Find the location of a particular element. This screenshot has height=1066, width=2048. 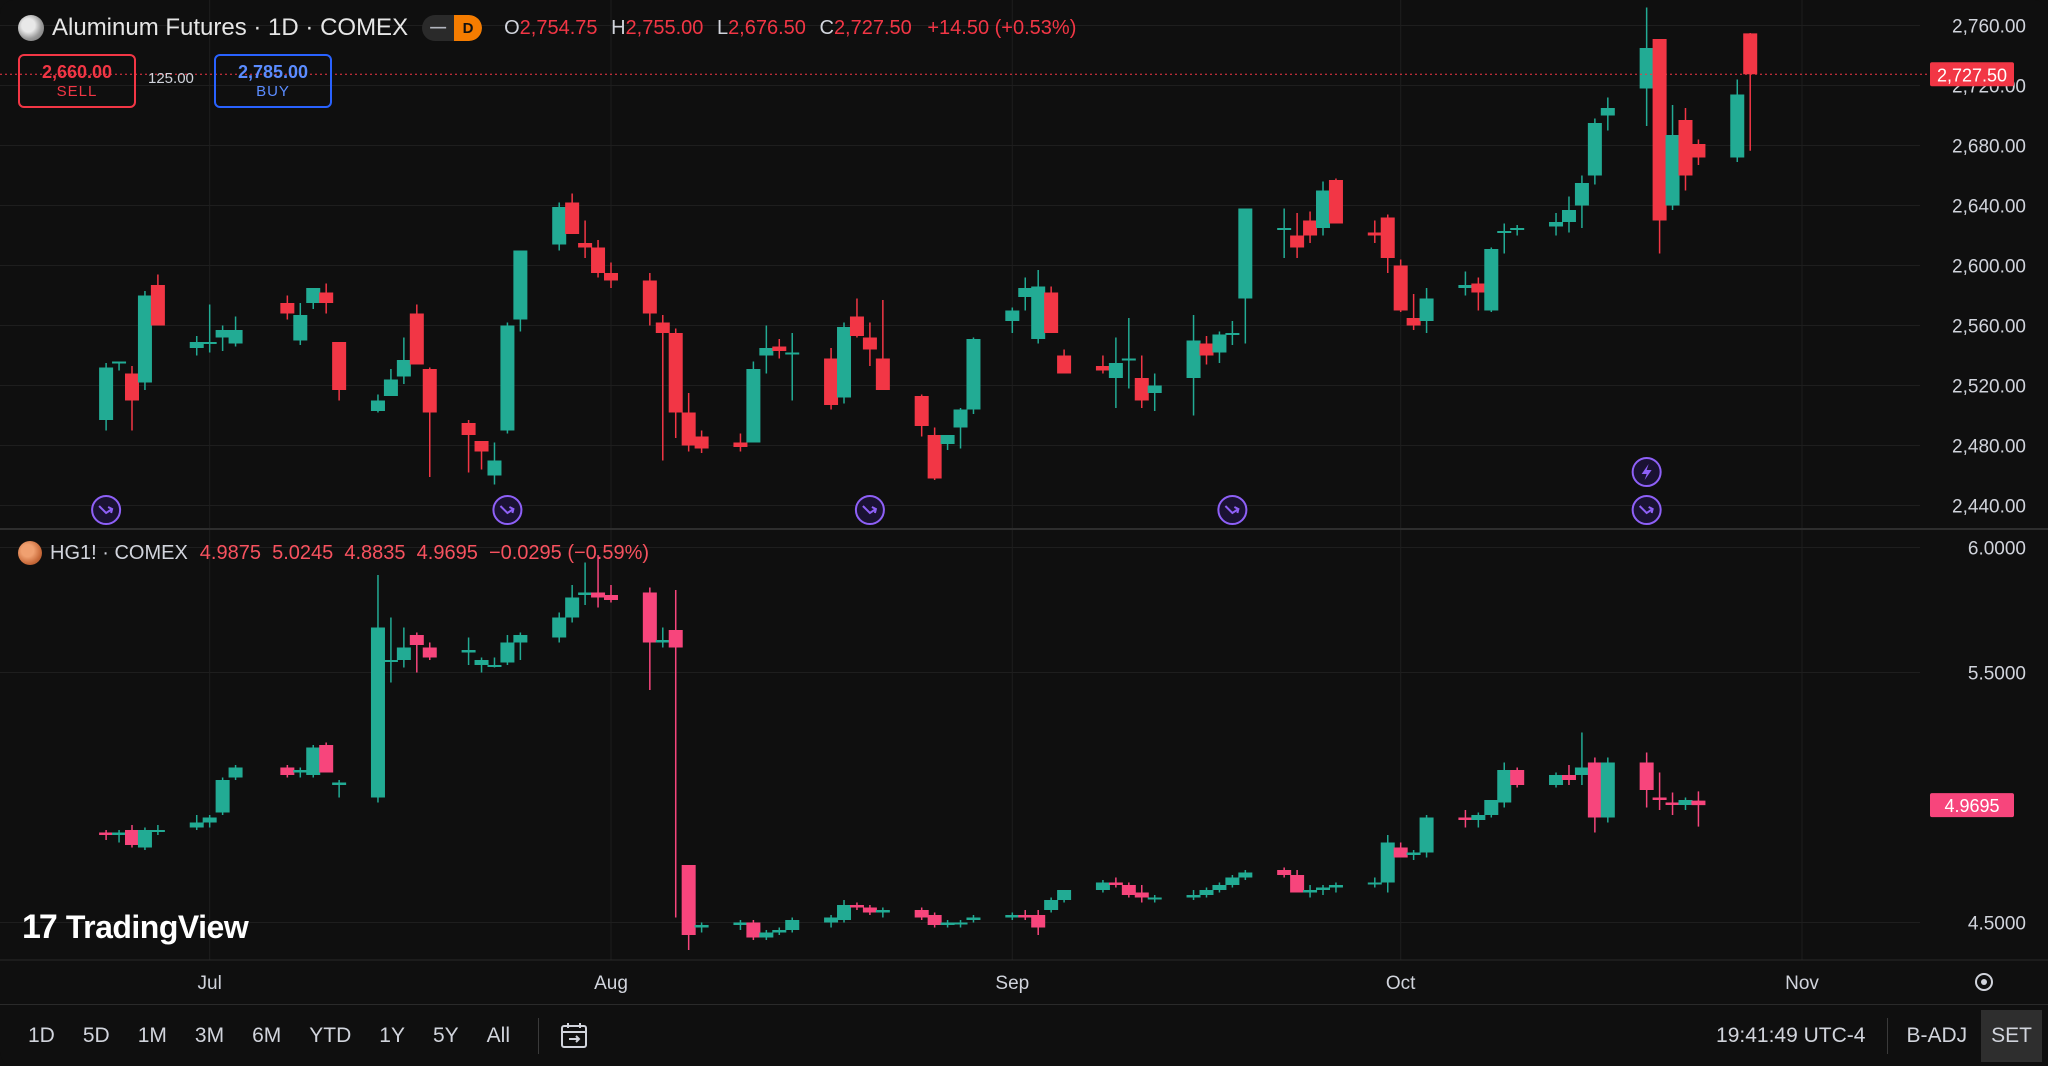

sell-label: SELL is located at coordinates (77, 91).